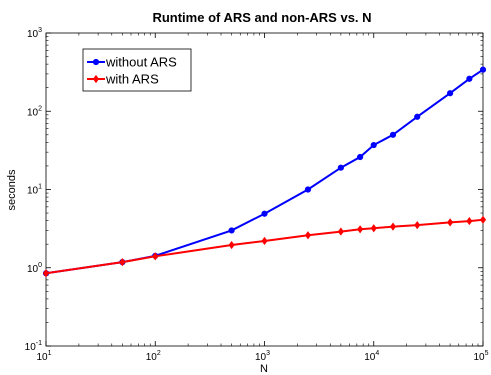  What do you see at coordinates (141, 62) in the screenshot?
I see `legend-label: without ARS` at bounding box center [141, 62].